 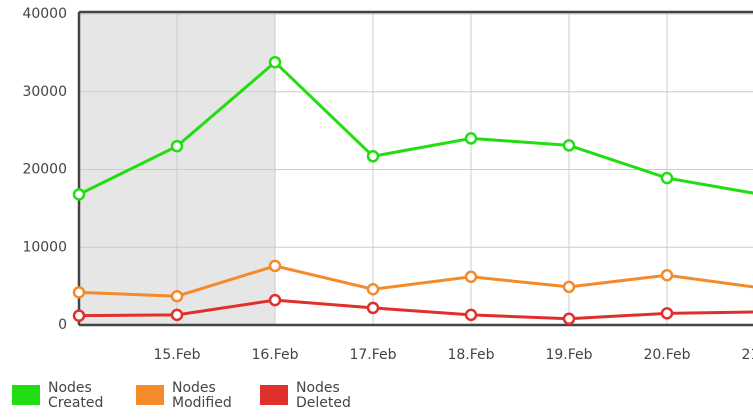 I want to click on x-tick-label: 18.Feb, so click(x=470, y=355).